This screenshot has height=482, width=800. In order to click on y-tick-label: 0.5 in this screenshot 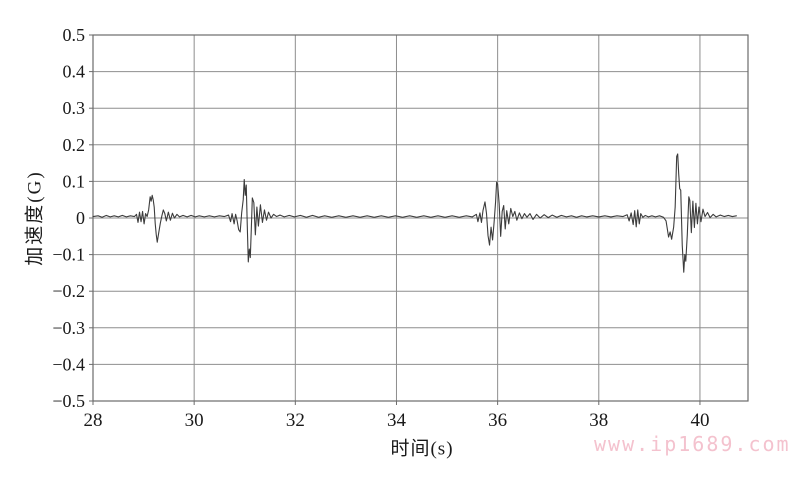, I will do `click(74, 35)`.